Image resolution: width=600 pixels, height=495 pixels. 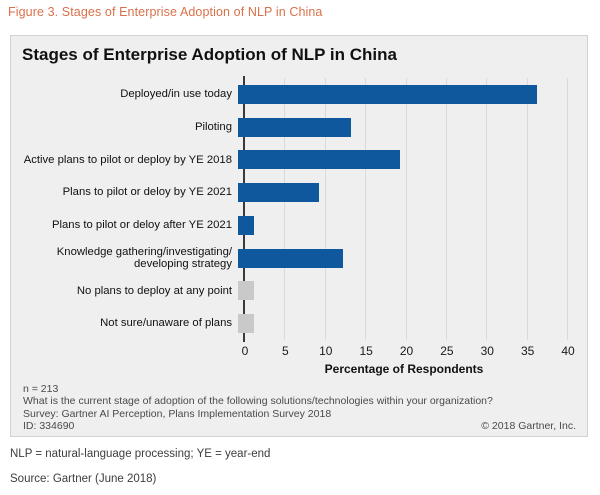 I want to click on footnote-n: n = 213, so click(x=41, y=389).